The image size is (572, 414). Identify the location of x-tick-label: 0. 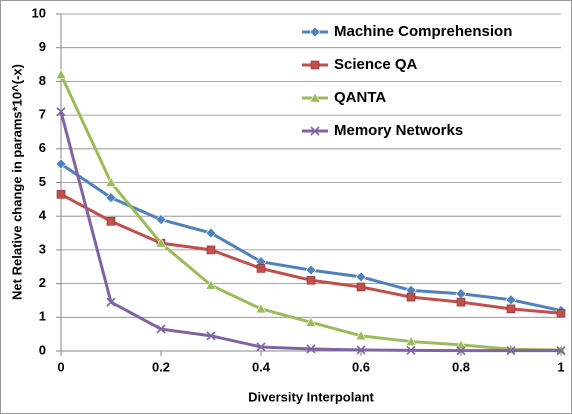
(60, 366).